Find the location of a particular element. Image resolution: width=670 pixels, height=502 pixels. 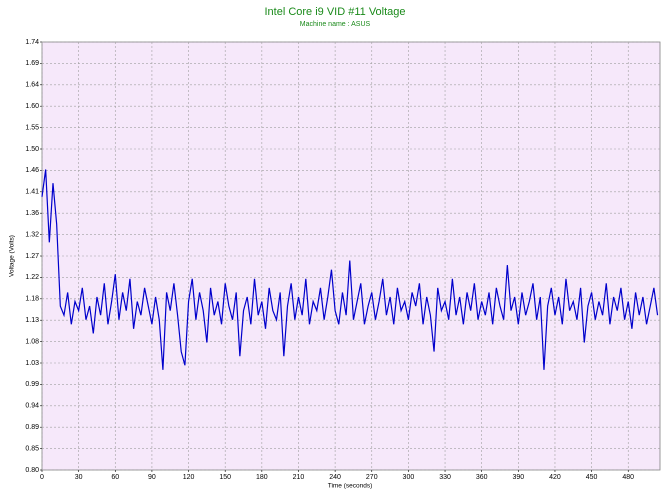

x-tick-label: 390 is located at coordinates (518, 477).